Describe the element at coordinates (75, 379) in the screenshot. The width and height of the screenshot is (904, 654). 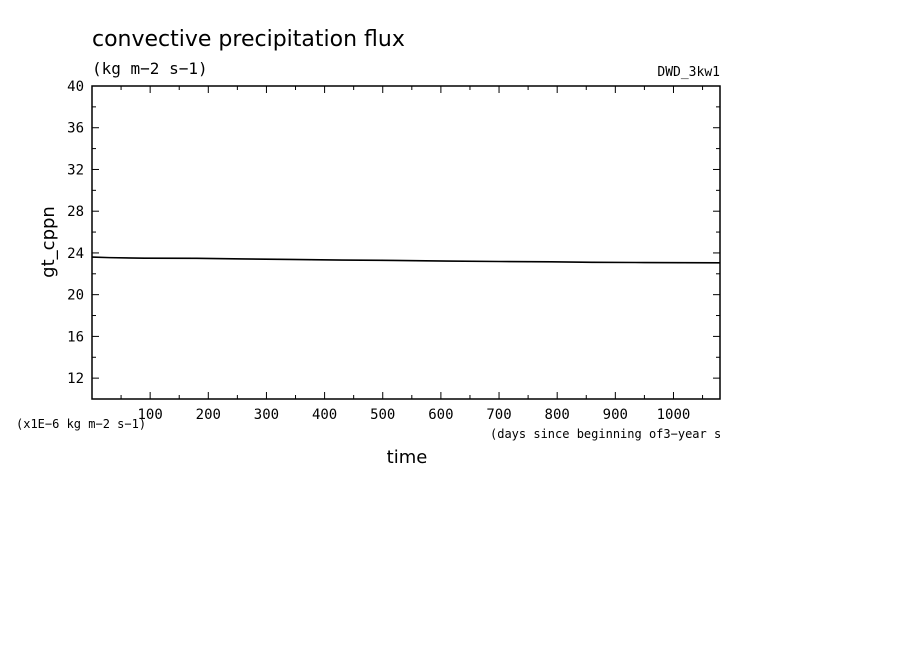
I see `y-tick-label: 12` at that location.